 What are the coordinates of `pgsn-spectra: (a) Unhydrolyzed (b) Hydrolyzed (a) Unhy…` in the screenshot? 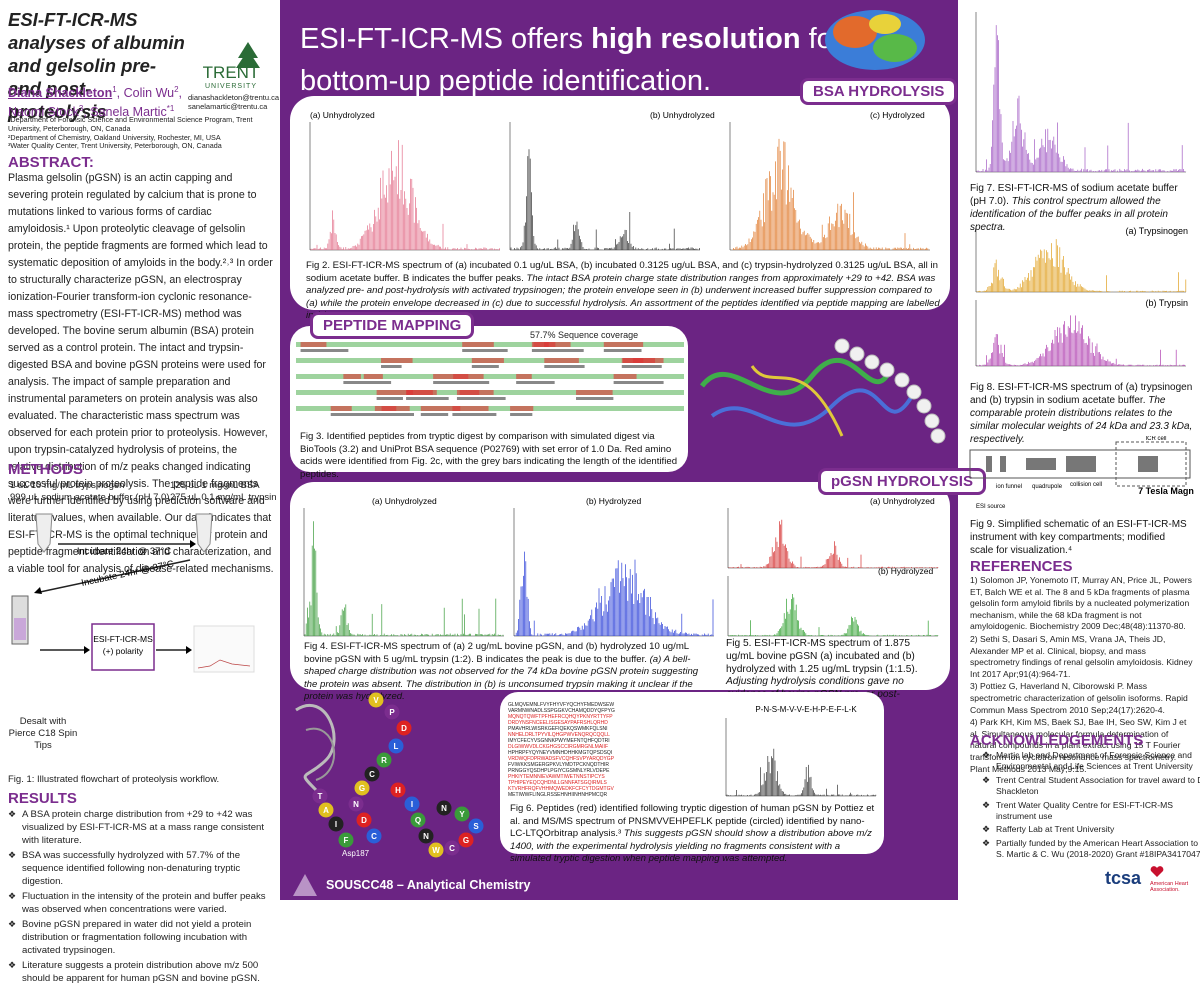 It's located at (621, 566).